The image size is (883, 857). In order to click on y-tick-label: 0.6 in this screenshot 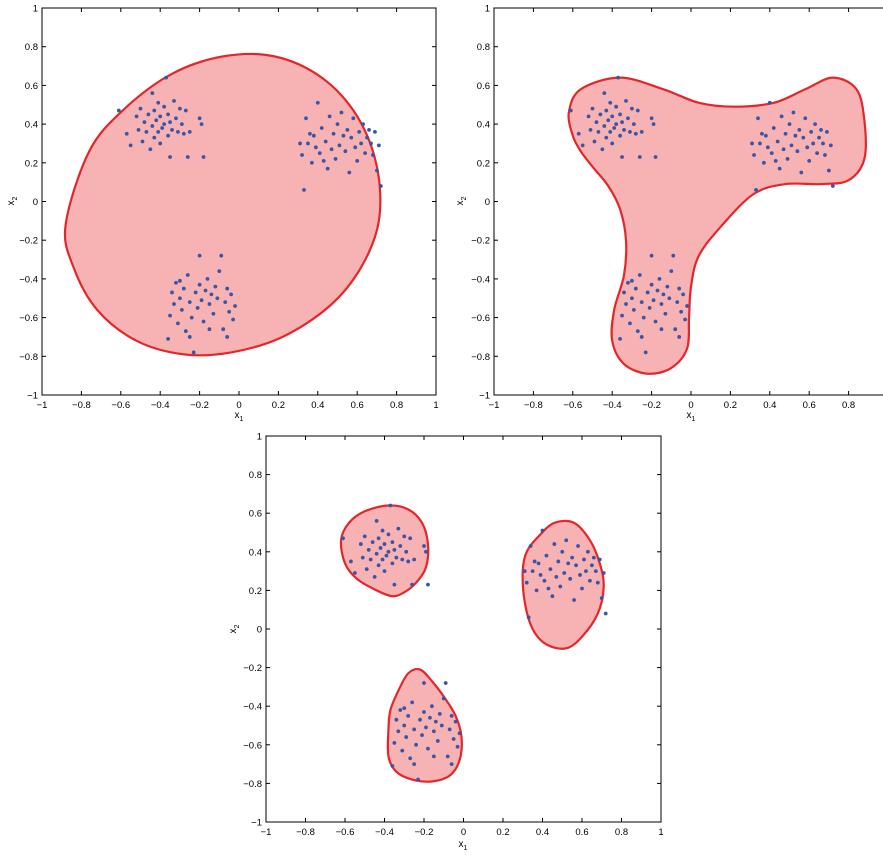, I will do `click(255, 514)`.